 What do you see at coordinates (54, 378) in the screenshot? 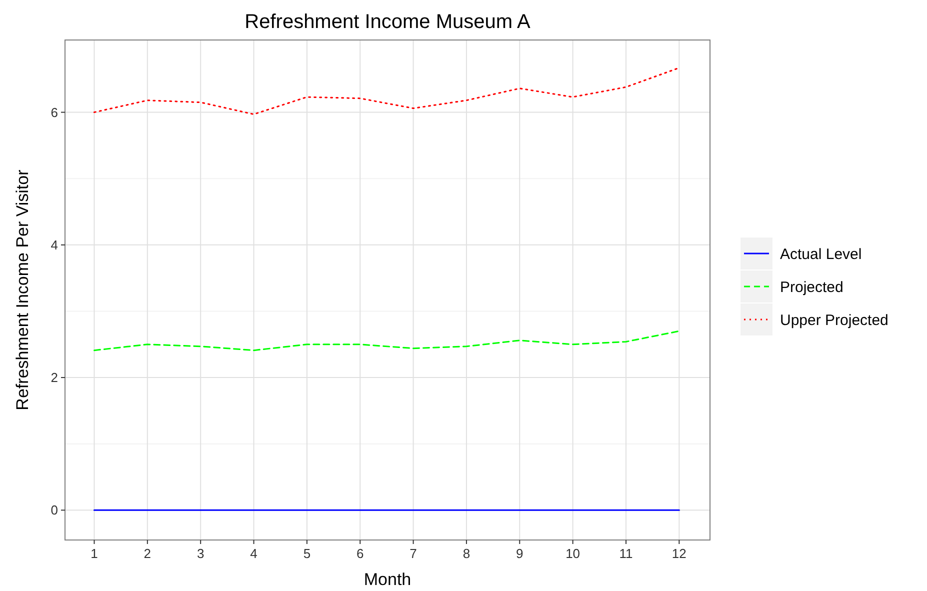
I see `y-tick-label: 2` at bounding box center [54, 378].